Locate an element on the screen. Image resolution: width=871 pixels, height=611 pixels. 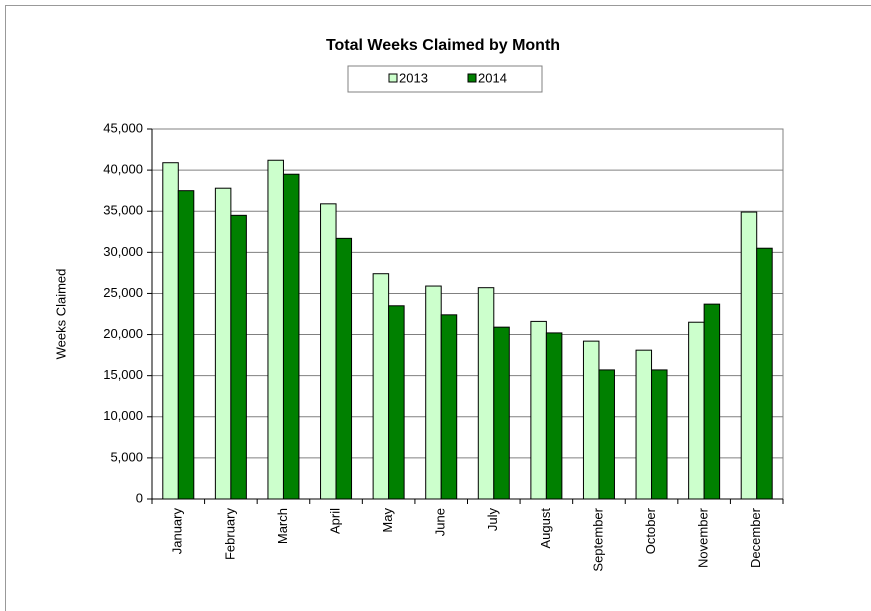
x-tick-label: May is located at coordinates (387, 520).